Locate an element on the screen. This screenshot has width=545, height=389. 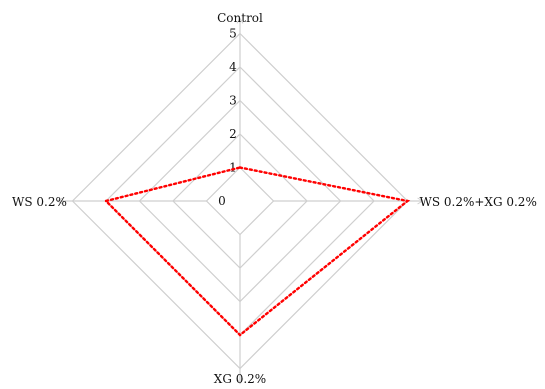
axis-label-3: WS 0.2% is located at coordinates (39, 202).